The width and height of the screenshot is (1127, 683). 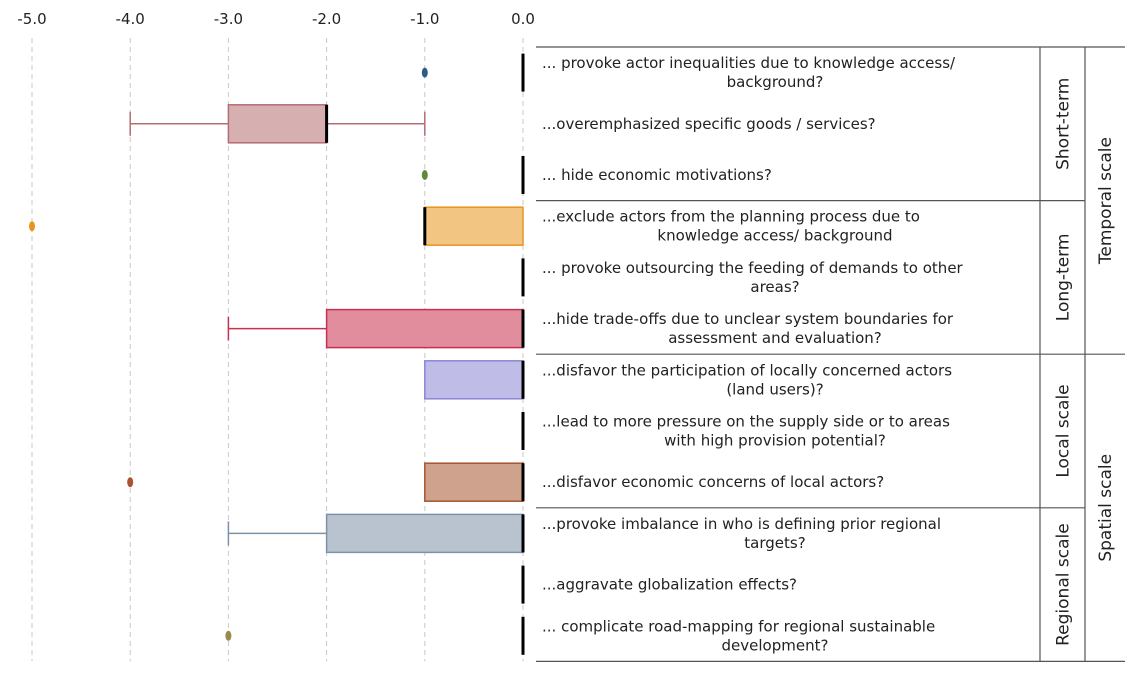 What do you see at coordinates (326, 19) in the screenshot?
I see `x-tick-label: -2.0` at bounding box center [326, 19].